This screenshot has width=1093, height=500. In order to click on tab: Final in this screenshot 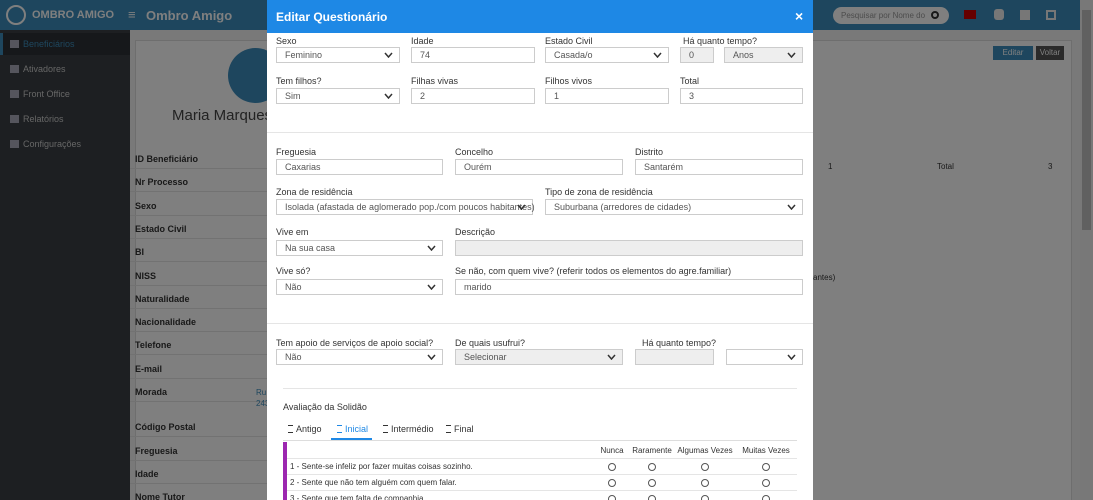, I will do `click(464, 429)`.